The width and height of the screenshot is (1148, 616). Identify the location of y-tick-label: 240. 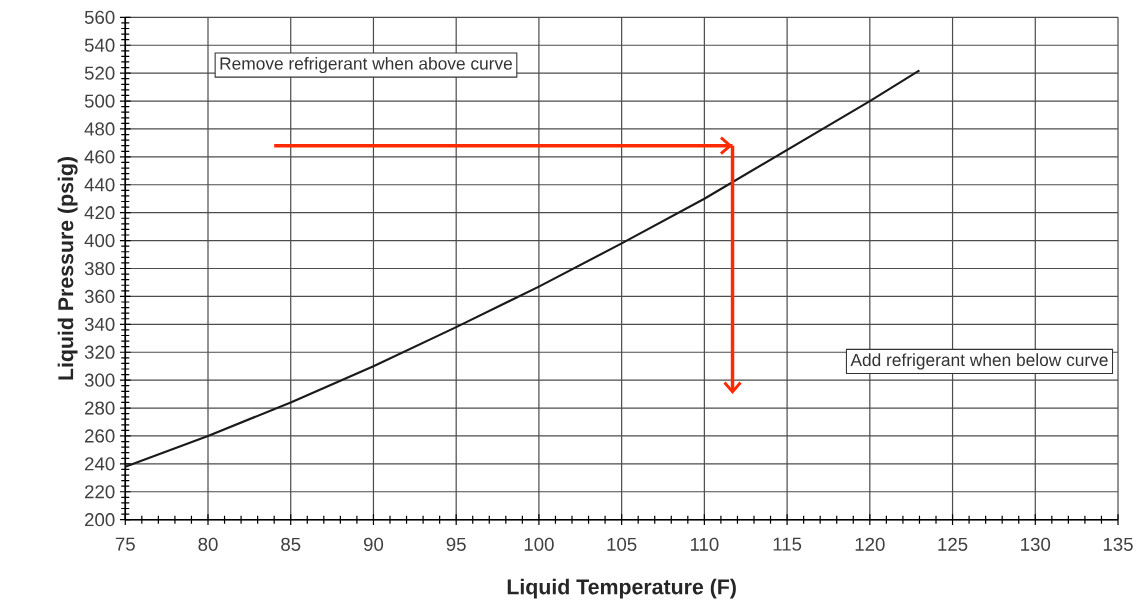
(100, 464).